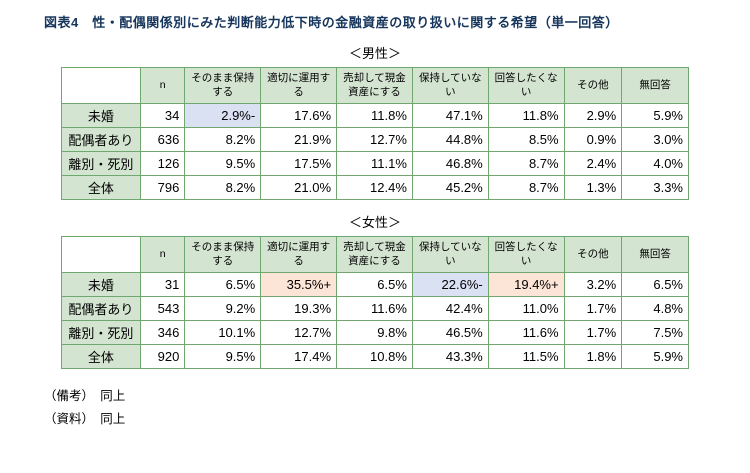 The height and width of the screenshot is (473, 750). I want to click on footnote-biko: （備考） 同上, so click(85, 396).